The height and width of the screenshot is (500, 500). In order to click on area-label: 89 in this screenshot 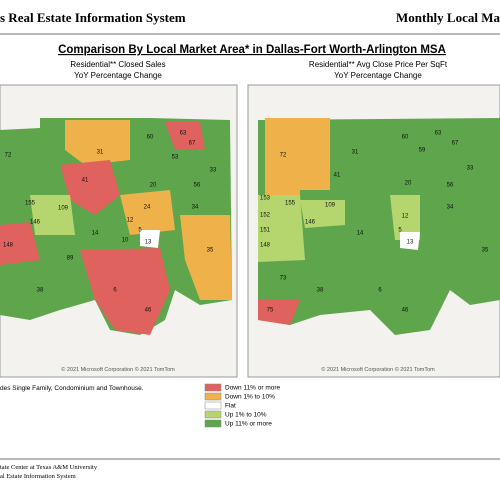, I will do `click(70, 259)`.